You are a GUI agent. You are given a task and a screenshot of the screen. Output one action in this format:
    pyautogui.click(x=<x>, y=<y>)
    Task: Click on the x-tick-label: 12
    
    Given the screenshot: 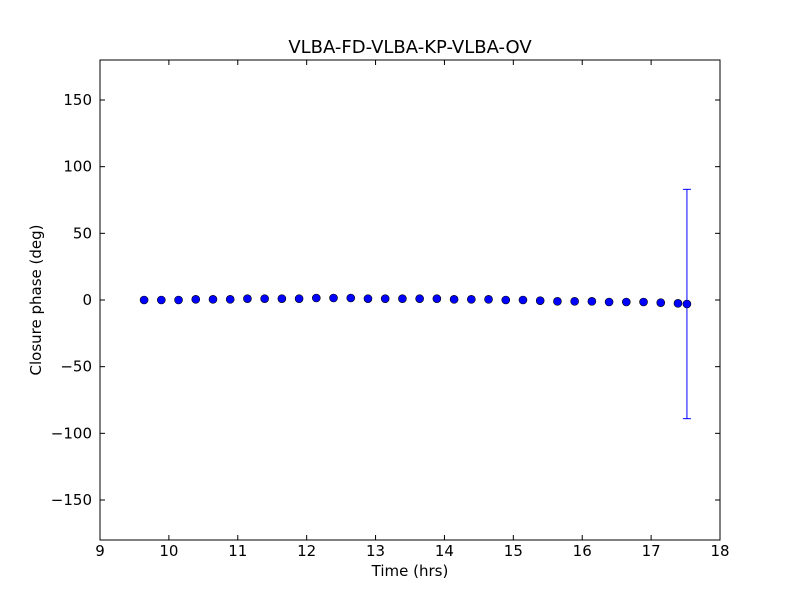 What is the action you would take?
    pyautogui.click(x=306, y=551)
    